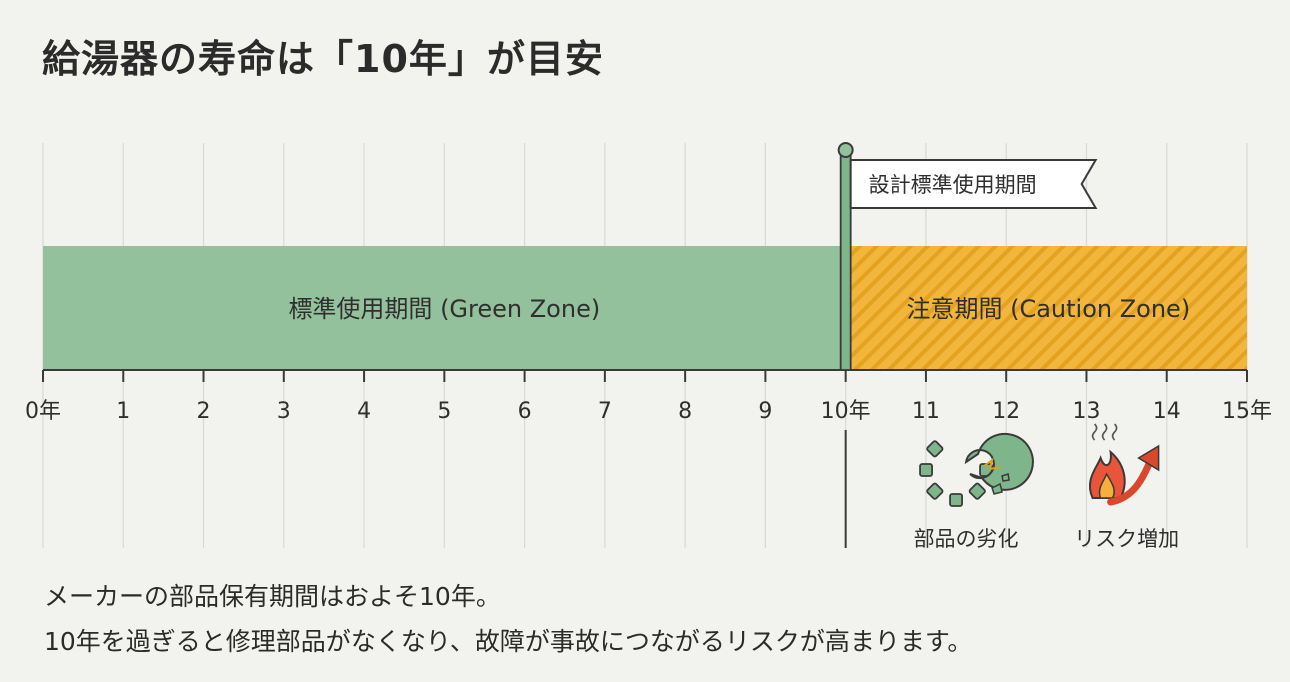 This screenshot has height=682, width=1290. I want to click on broken-gear-icon, so click(976, 469).